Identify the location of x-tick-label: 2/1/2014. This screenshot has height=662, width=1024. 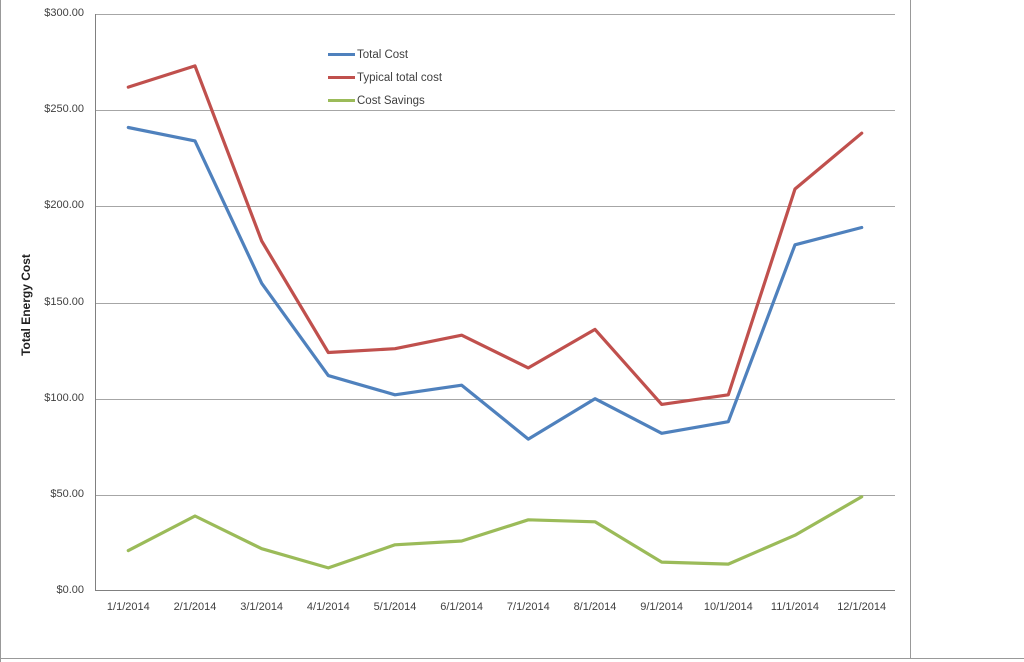
(195, 607).